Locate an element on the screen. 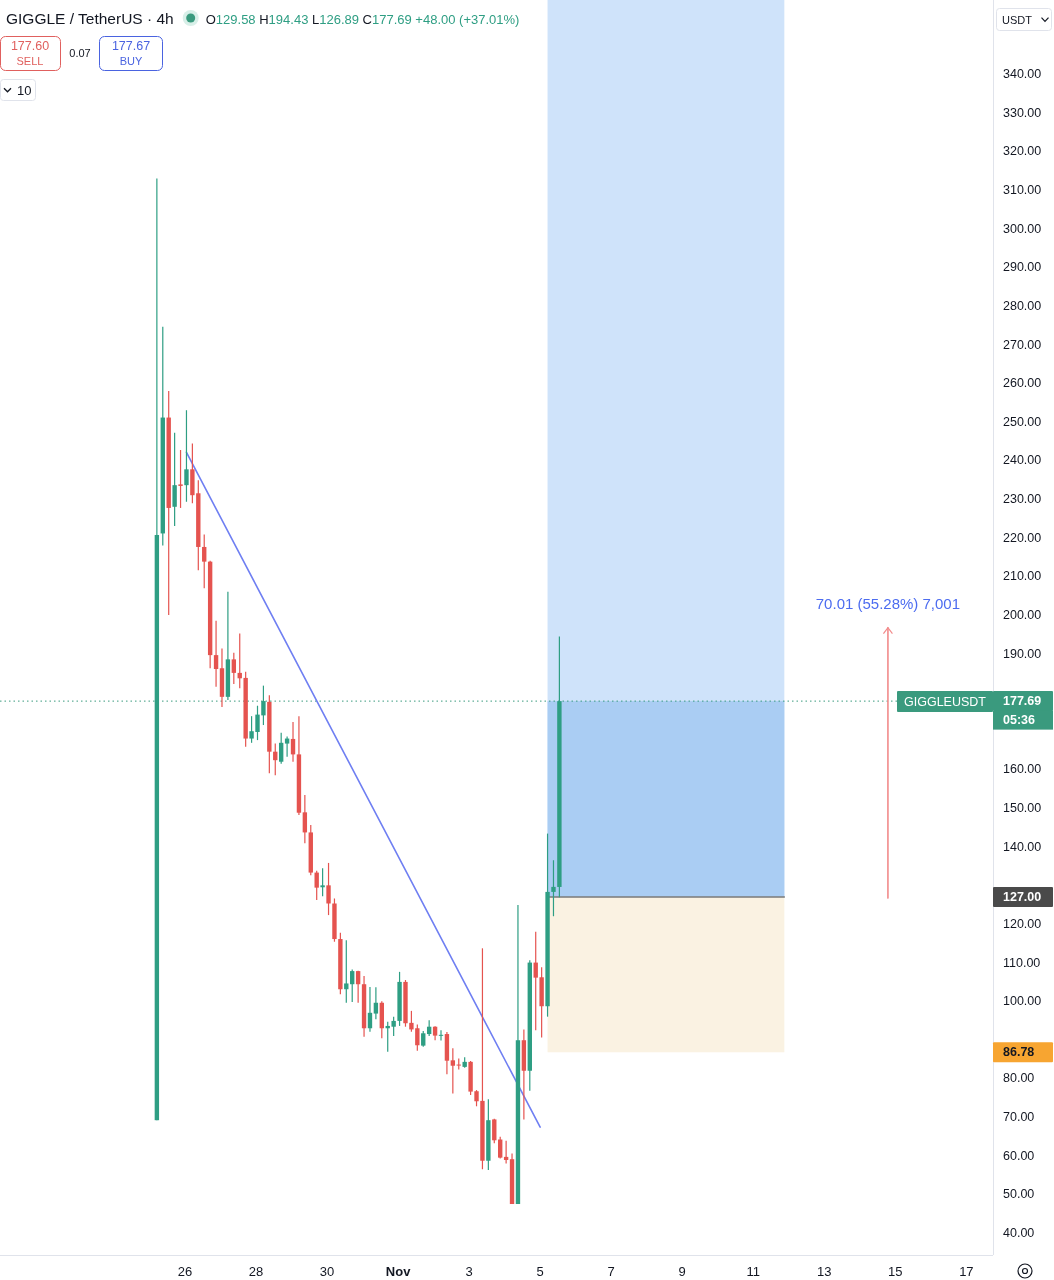  y-tick-label: 290.00 is located at coordinates (1022, 267).